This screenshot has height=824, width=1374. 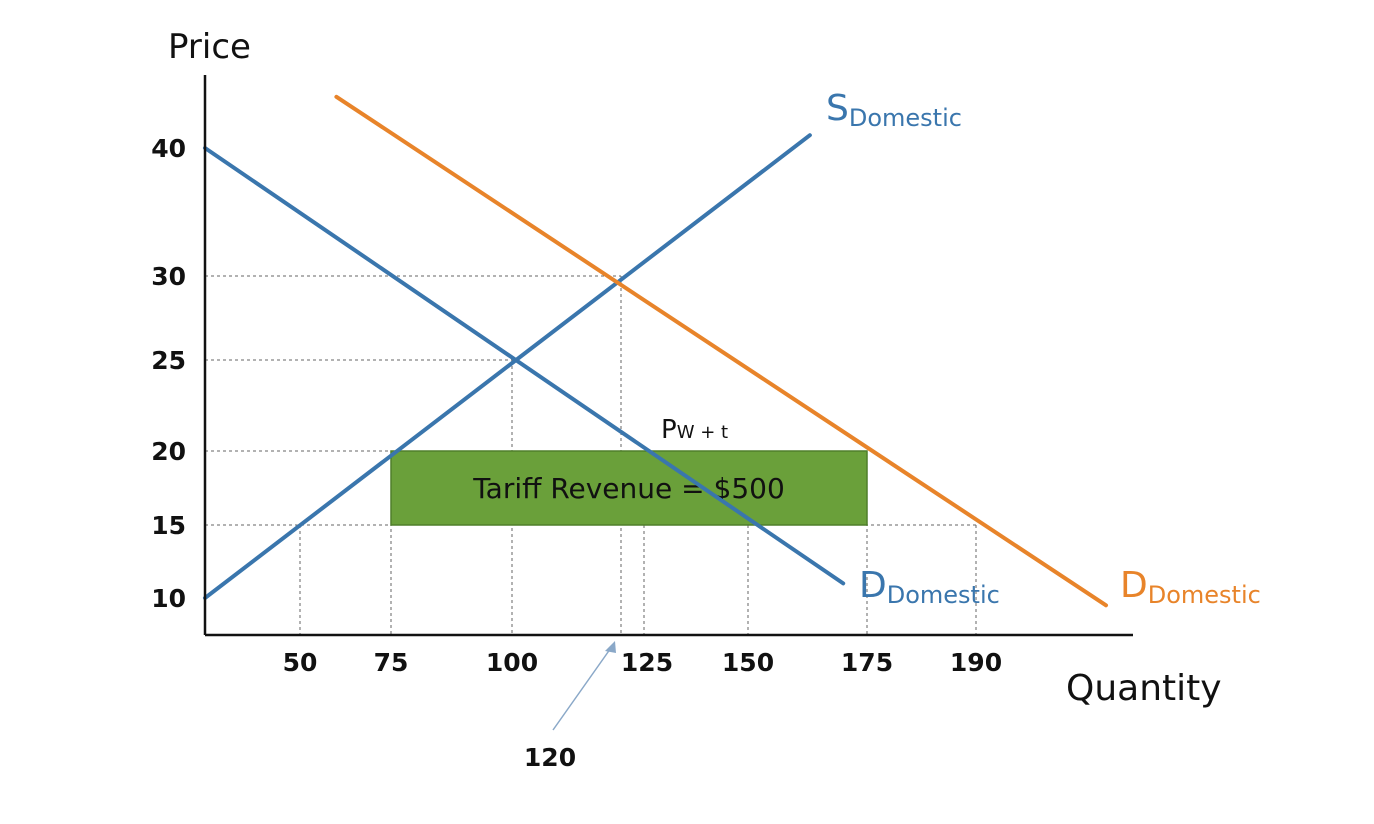 I want to click on x-tick-125: 125, so click(x=647, y=662).